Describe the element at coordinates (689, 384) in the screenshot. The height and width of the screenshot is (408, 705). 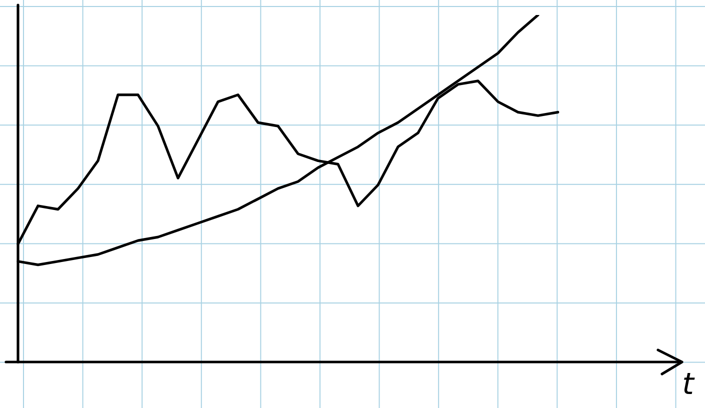
I see `x-axis-title: t` at that location.